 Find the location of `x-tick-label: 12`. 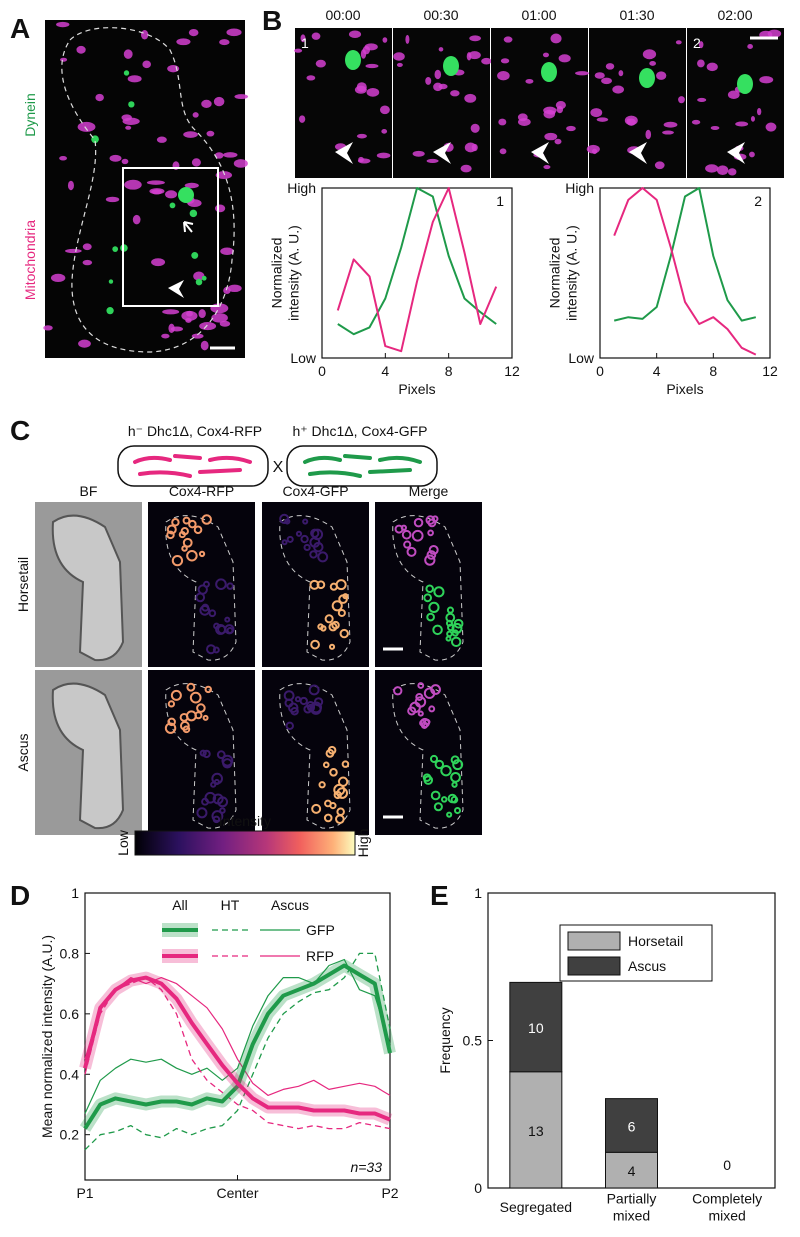

x-tick-label: 12 is located at coordinates (512, 371).